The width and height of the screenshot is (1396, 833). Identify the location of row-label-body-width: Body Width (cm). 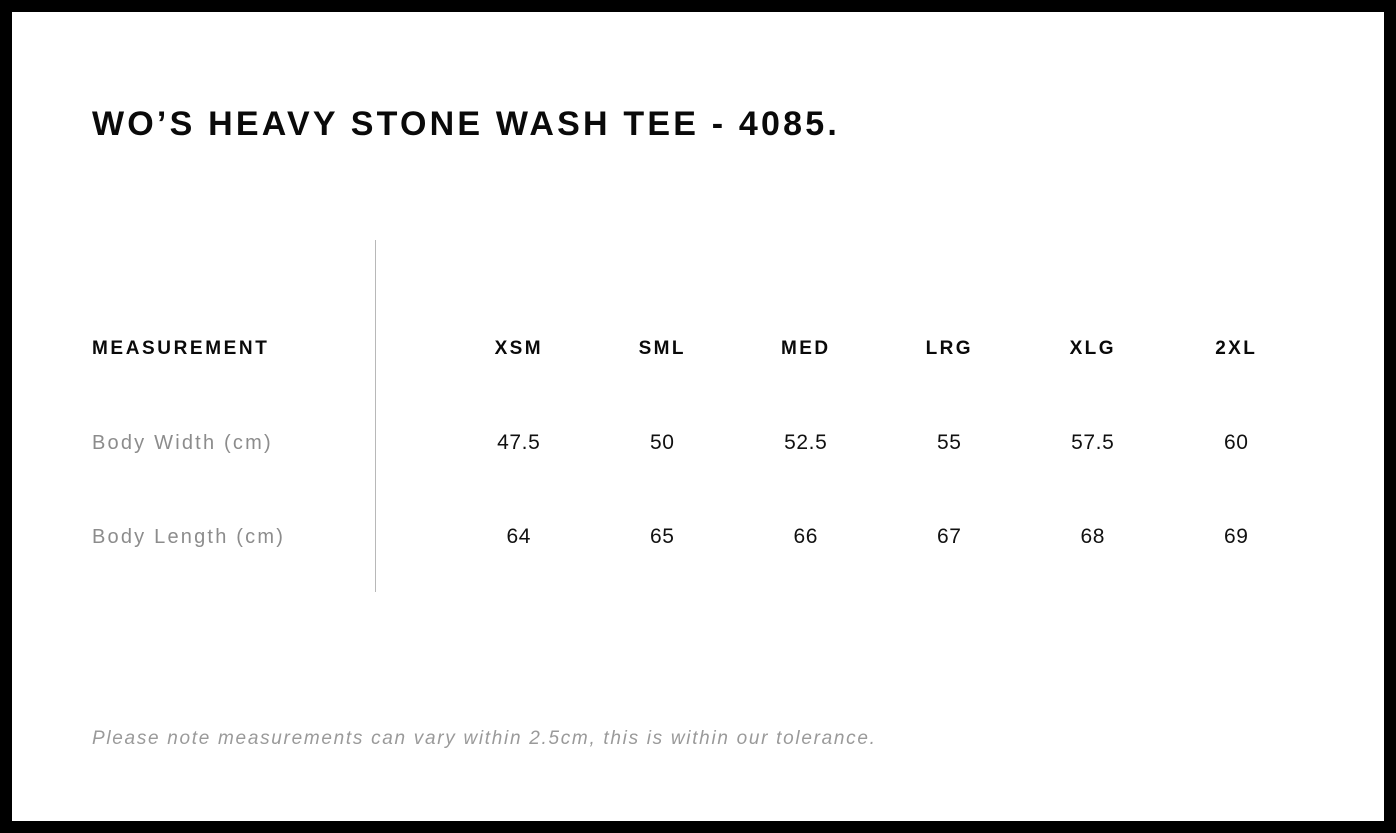
(182, 442).